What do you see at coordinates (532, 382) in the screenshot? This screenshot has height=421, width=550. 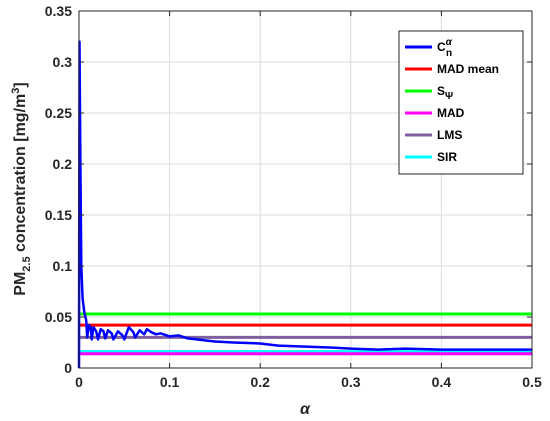 I see `x-tick-label: 0.5` at bounding box center [532, 382].